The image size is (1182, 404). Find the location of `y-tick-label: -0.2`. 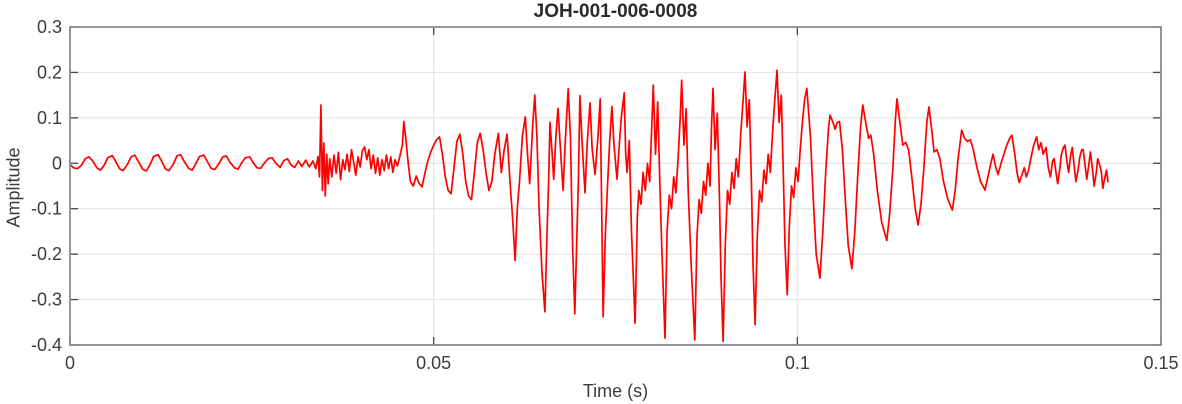

y-tick-label: -0.2 is located at coordinates (46, 254).